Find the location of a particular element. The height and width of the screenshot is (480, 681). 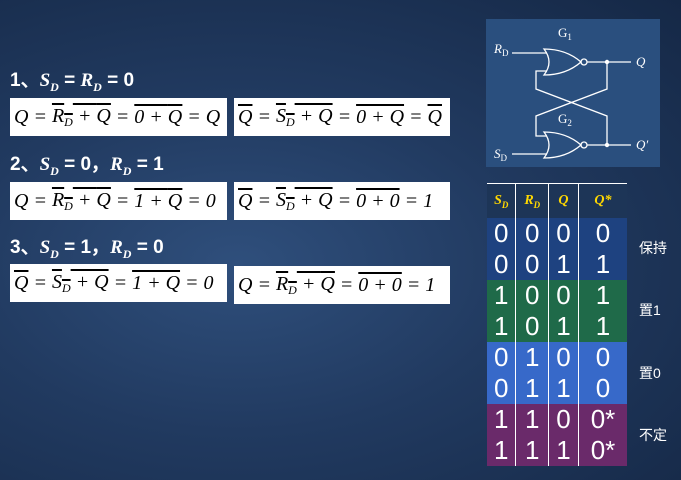

header-q: Q is located at coordinates (563, 200).